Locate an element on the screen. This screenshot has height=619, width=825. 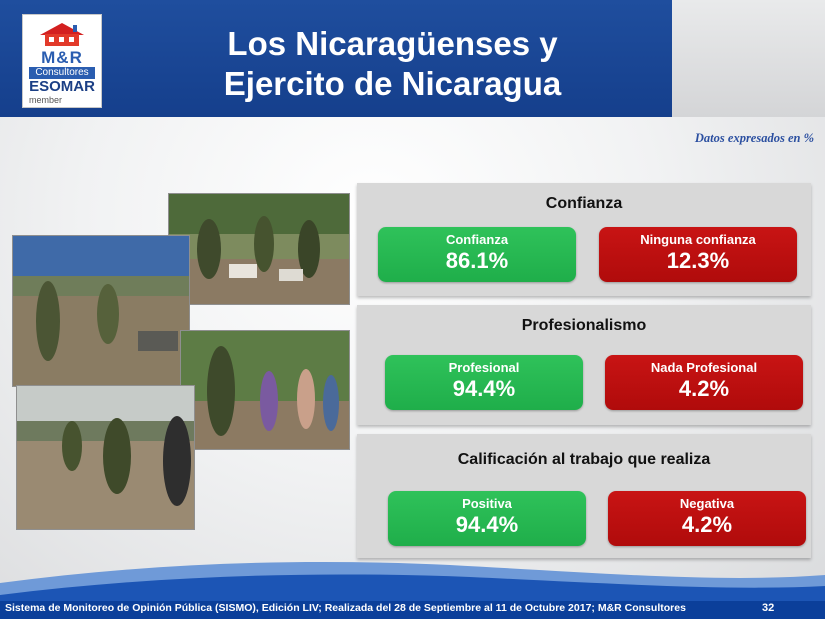
confianza-positive-label: Confianza is located at coordinates (477, 239).